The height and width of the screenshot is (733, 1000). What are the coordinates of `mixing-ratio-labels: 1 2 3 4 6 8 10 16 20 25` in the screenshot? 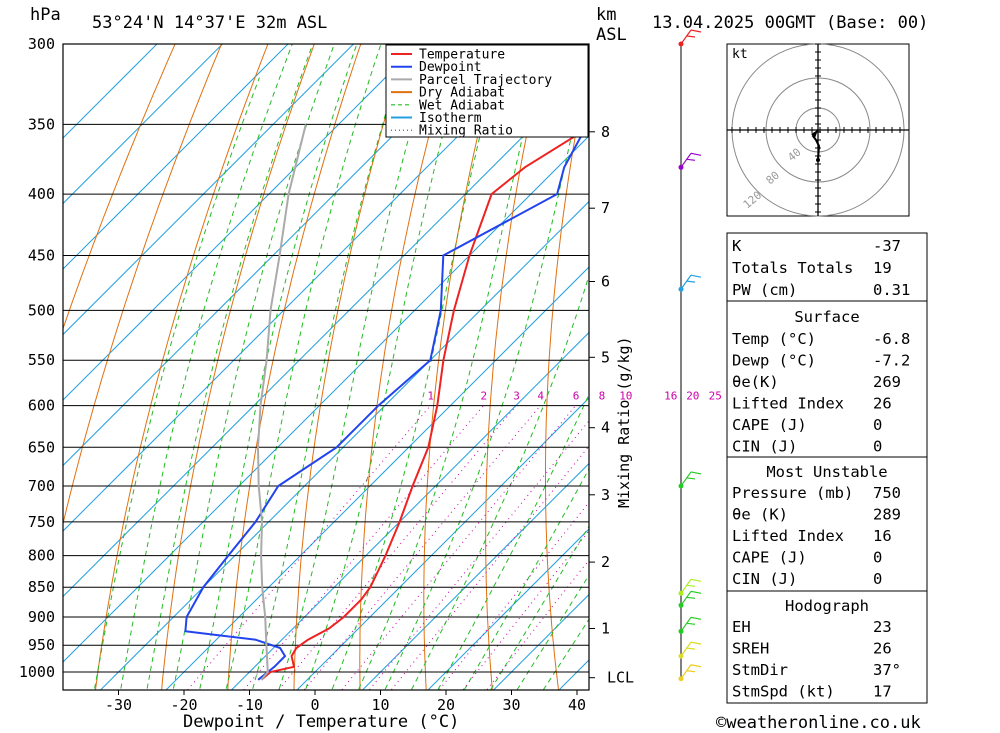 It's located at (574, 396).